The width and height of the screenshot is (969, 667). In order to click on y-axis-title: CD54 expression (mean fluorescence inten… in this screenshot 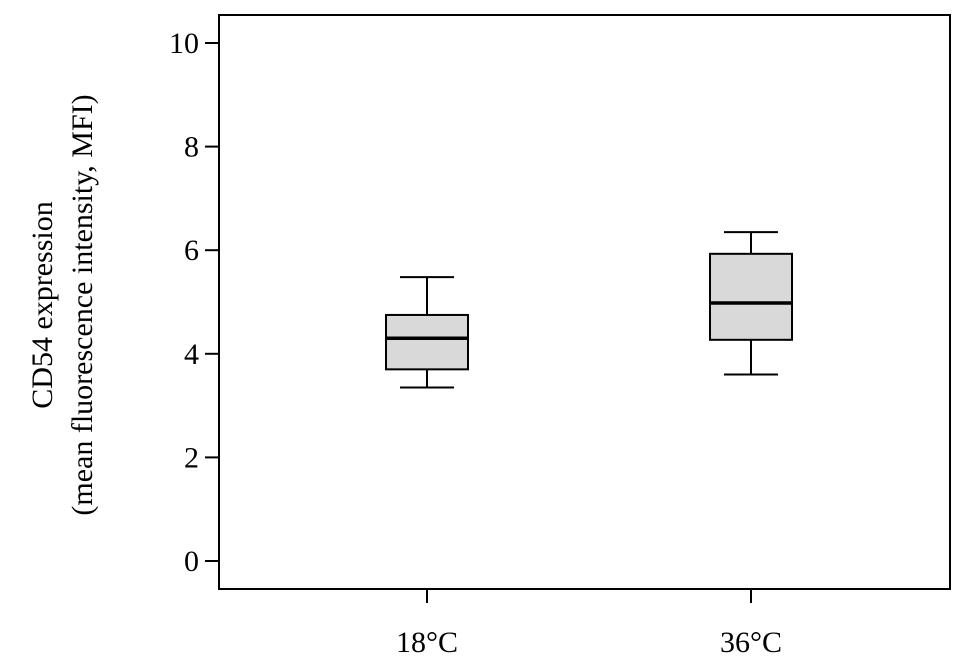, I will do `click(62, 304)`.